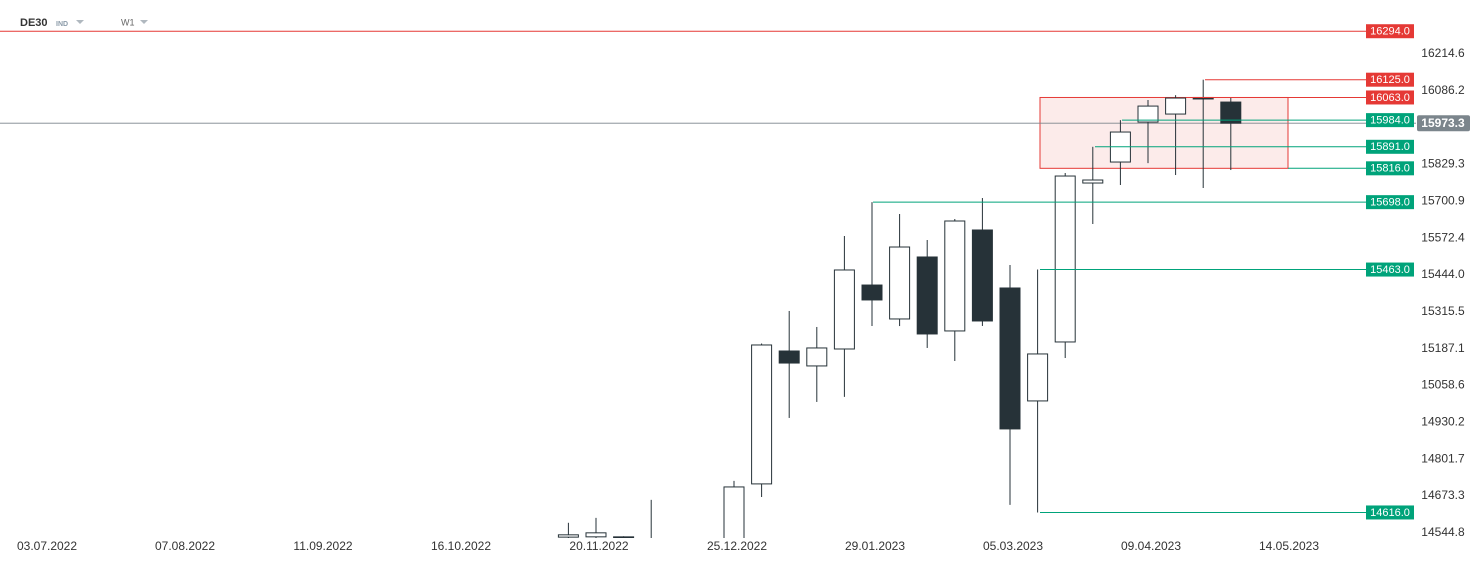 This screenshot has height=564, width=1482. I want to click on y-tick-label: 14544.8, so click(1443, 532).